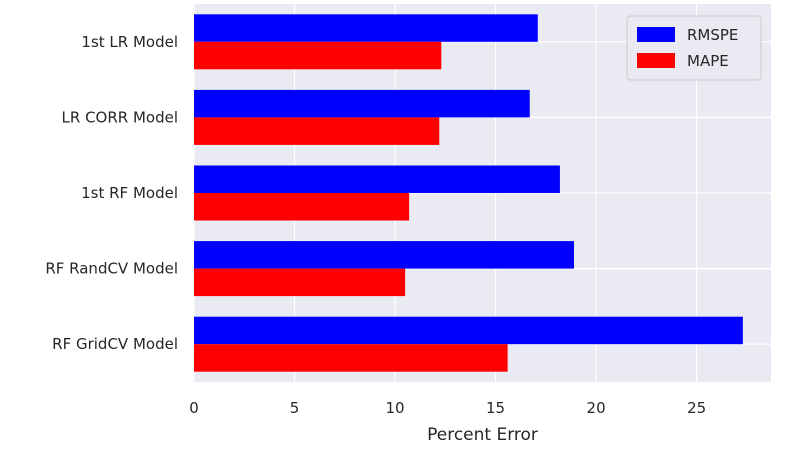  Describe the element at coordinates (656, 34) in the screenshot. I see `legend-swatch-rmspe` at that location.